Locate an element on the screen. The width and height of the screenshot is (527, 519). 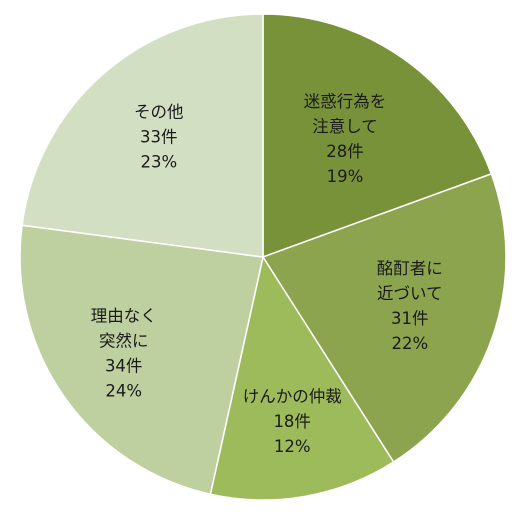
slice-label-group-2: けんかの仲裁 18件 12% is located at coordinates (292, 421).